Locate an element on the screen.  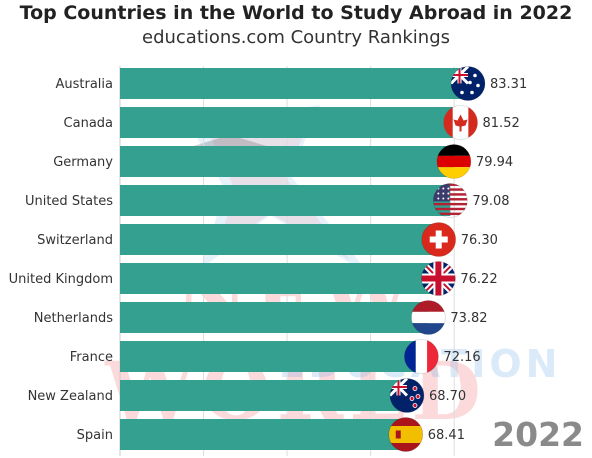
category-label: United Kingdom is located at coordinates (61, 279).